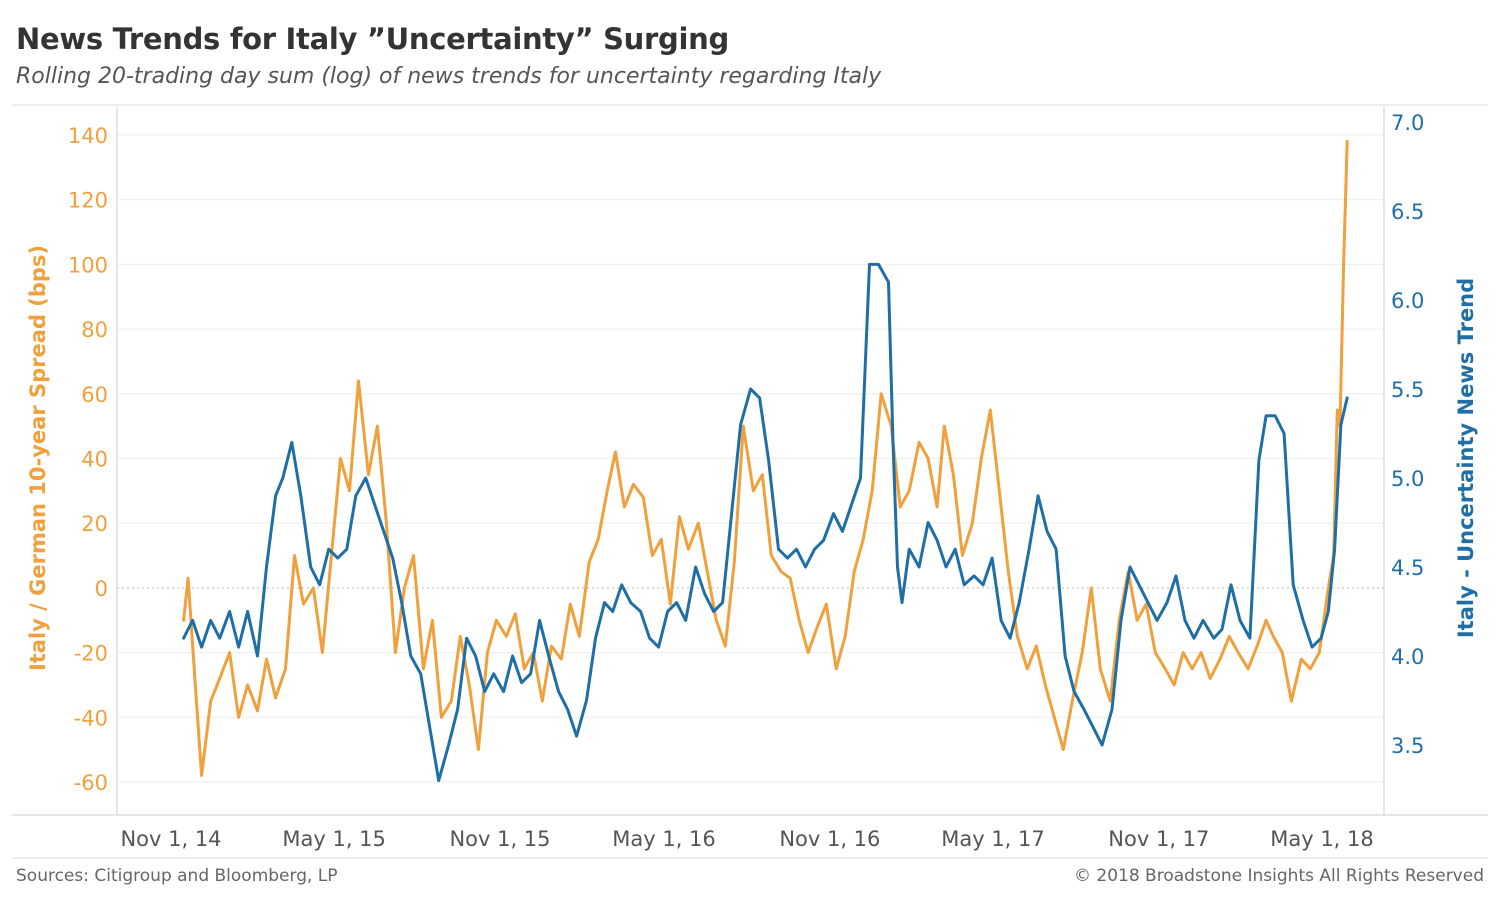 This screenshot has height=900, width=1500. What do you see at coordinates (91, 783) in the screenshot?
I see `y-left-tick-label: -60` at bounding box center [91, 783].